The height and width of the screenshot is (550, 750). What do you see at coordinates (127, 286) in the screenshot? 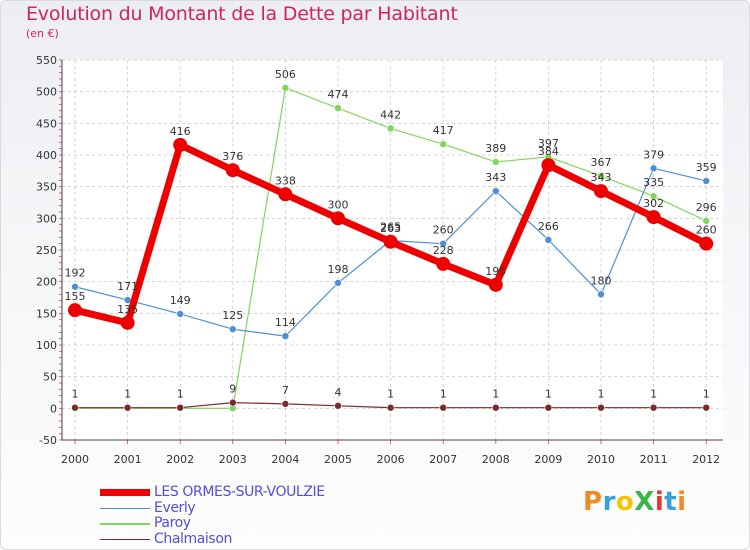
I see `data-label: 171` at bounding box center [127, 286].